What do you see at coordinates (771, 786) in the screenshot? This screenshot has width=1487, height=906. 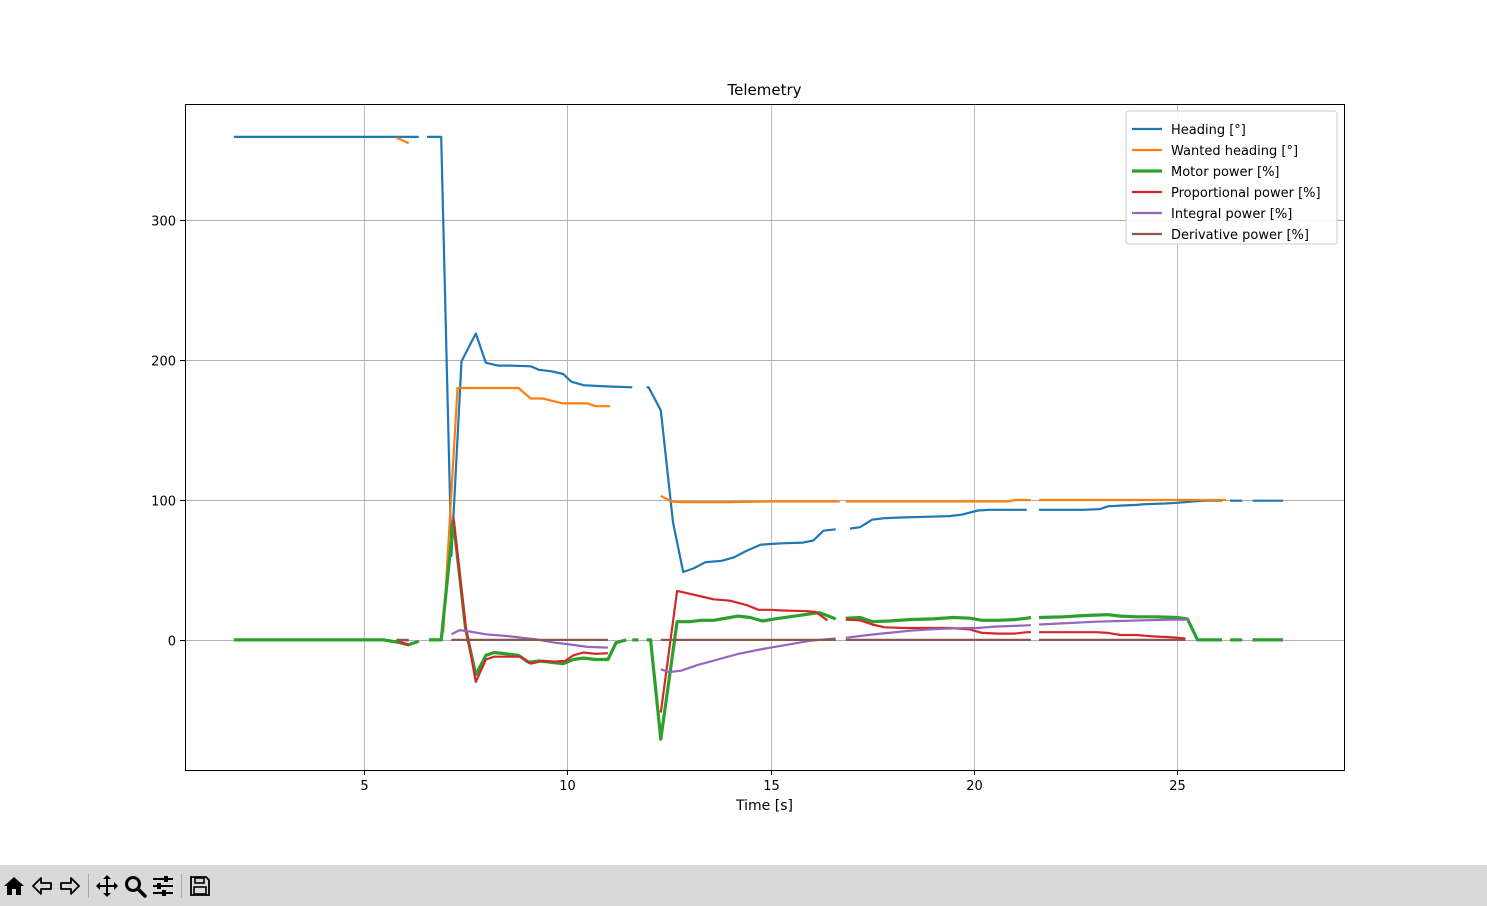 I see `x-tick-label: 15` at bounding box center [771, 786].